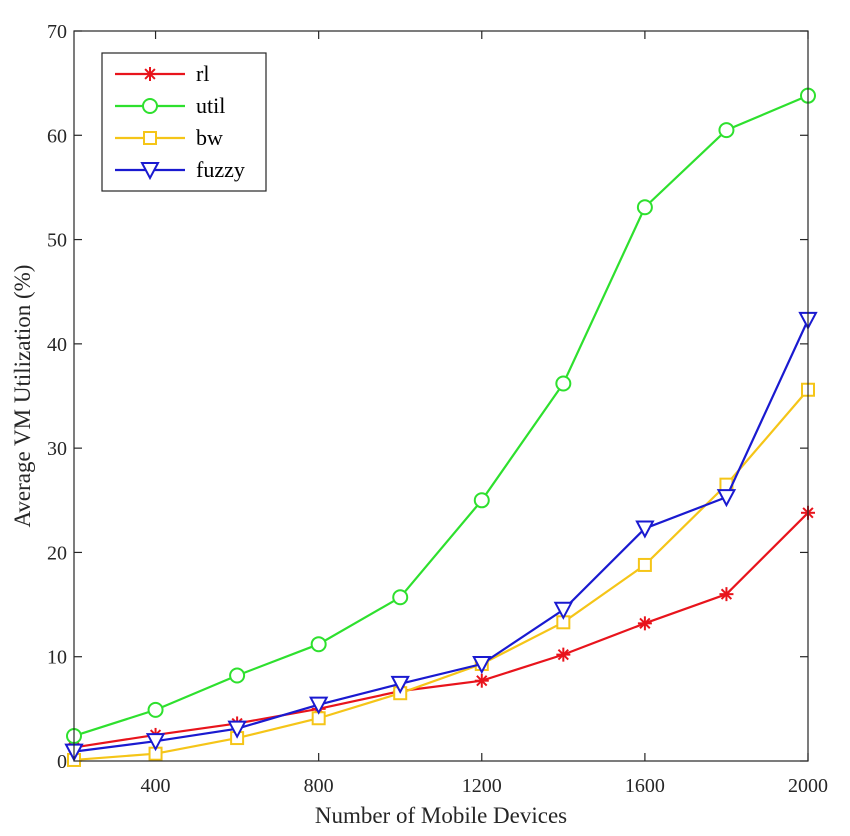 This screenshot has height=836, width=850. Describe the element at coordinates (57, 553) in the screenshot. I see `y-tick-label: 20` at that location.